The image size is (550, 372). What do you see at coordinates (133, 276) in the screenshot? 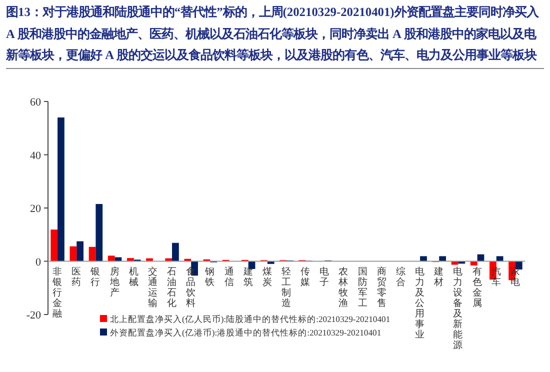
I see `x-tick-label: 机械` at bounding box center [133, 276].